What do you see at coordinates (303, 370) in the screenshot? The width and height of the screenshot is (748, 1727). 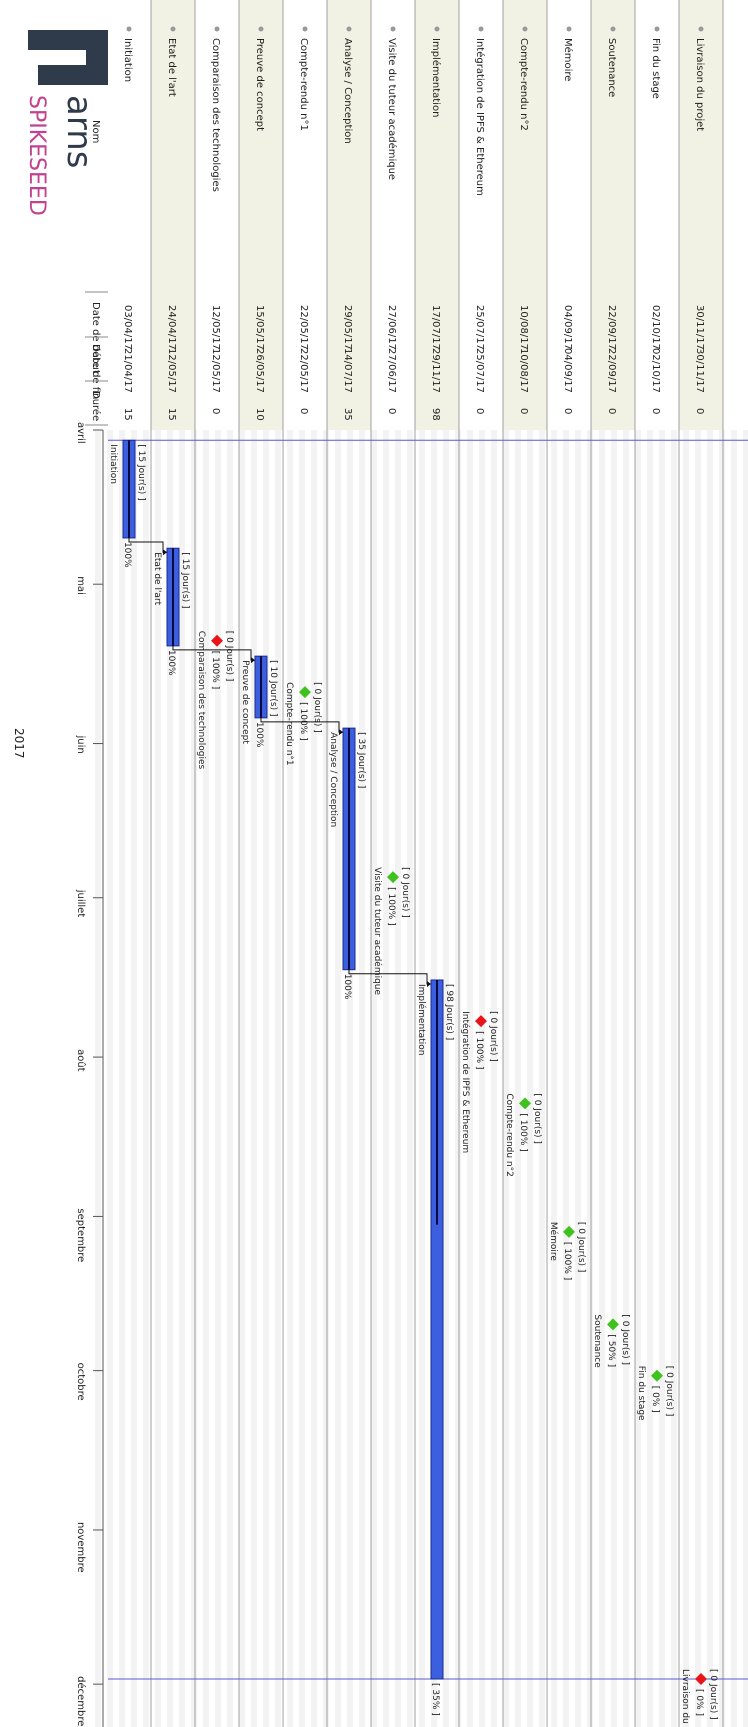 I see `task-end: 22/05/17` at bounding box center [303, 370].